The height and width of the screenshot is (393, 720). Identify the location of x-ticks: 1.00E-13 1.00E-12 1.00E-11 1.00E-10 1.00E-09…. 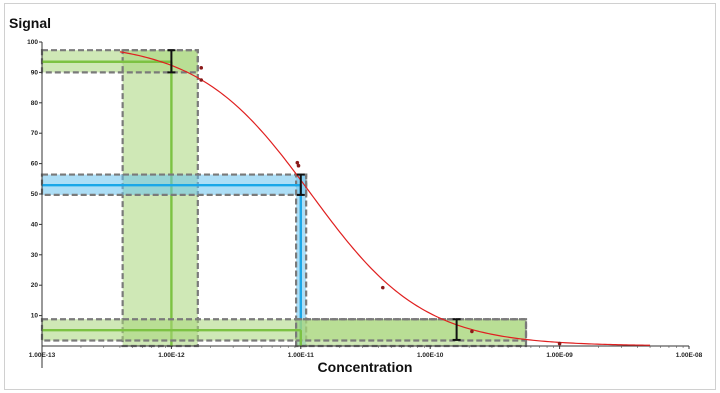
(366, 352).